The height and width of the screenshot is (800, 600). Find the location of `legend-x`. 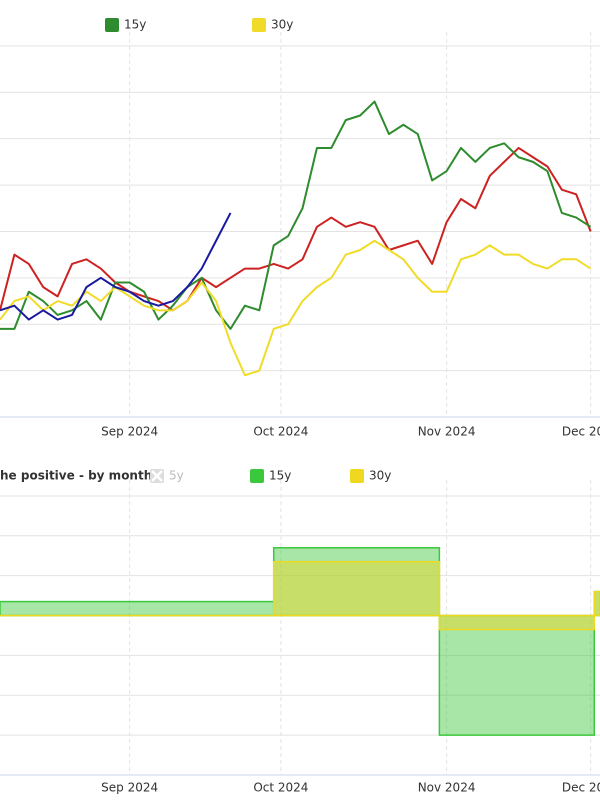

legend-x is located at coordinates (157, 476).